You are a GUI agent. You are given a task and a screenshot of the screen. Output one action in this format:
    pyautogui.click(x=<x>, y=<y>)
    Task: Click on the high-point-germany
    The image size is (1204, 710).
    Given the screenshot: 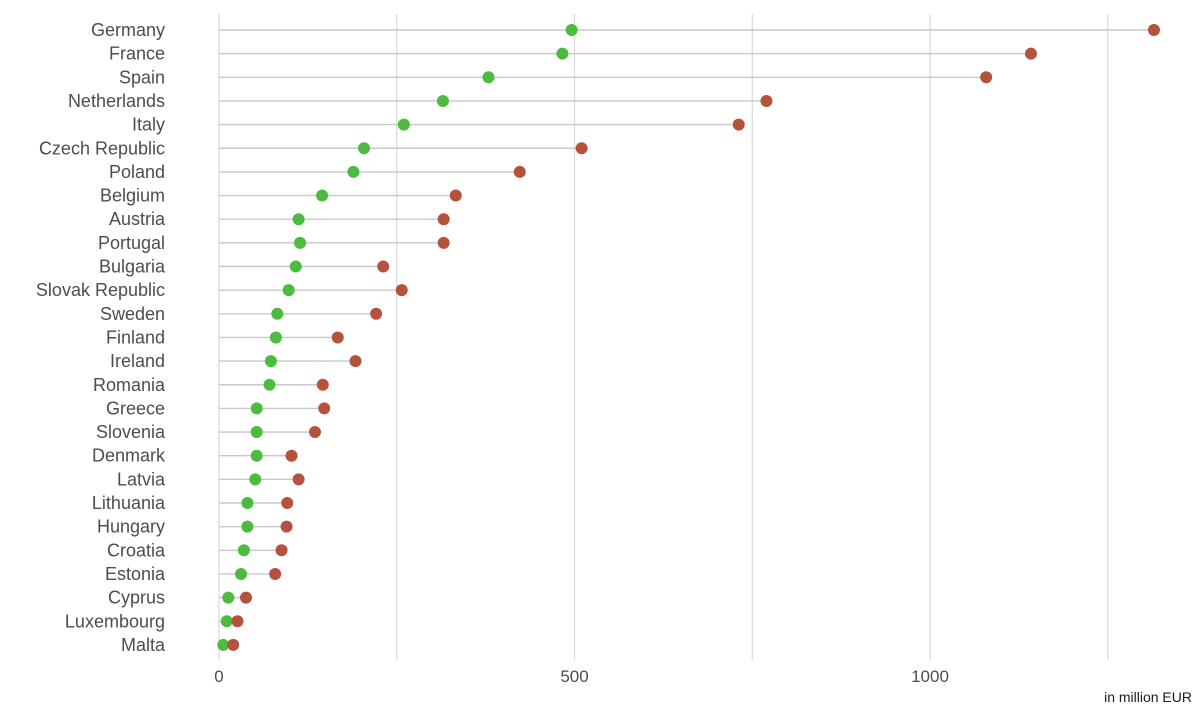 What is the action you would take?
    pyautogui.click(x=1153, y=30)
    